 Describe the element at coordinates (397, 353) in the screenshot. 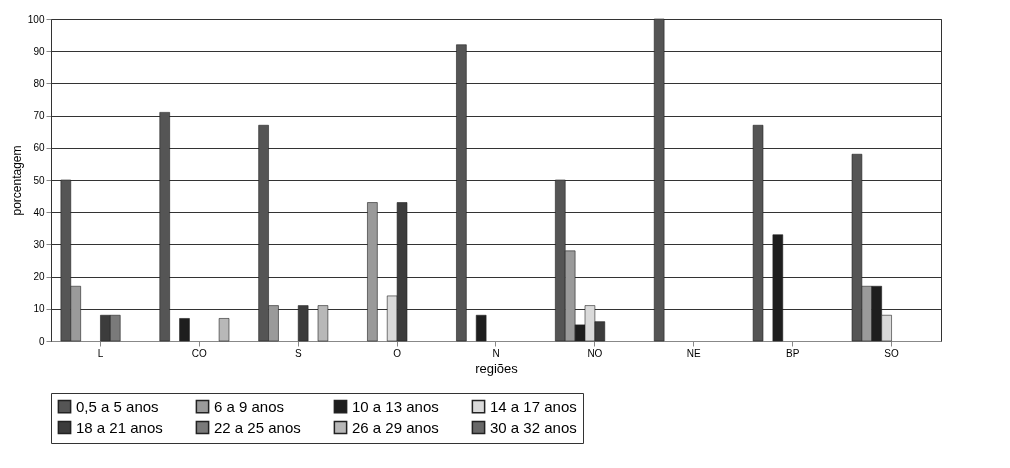

I see `x-tick-label: O` at that location.